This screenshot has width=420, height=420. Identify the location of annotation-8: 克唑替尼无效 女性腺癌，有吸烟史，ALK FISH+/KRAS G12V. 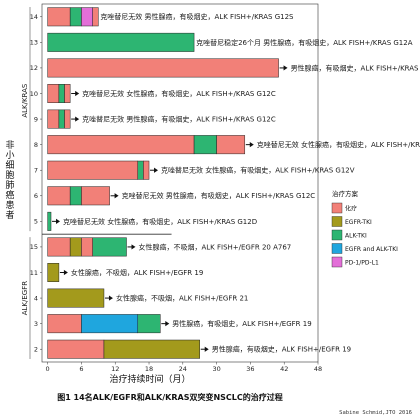
(338, 144).